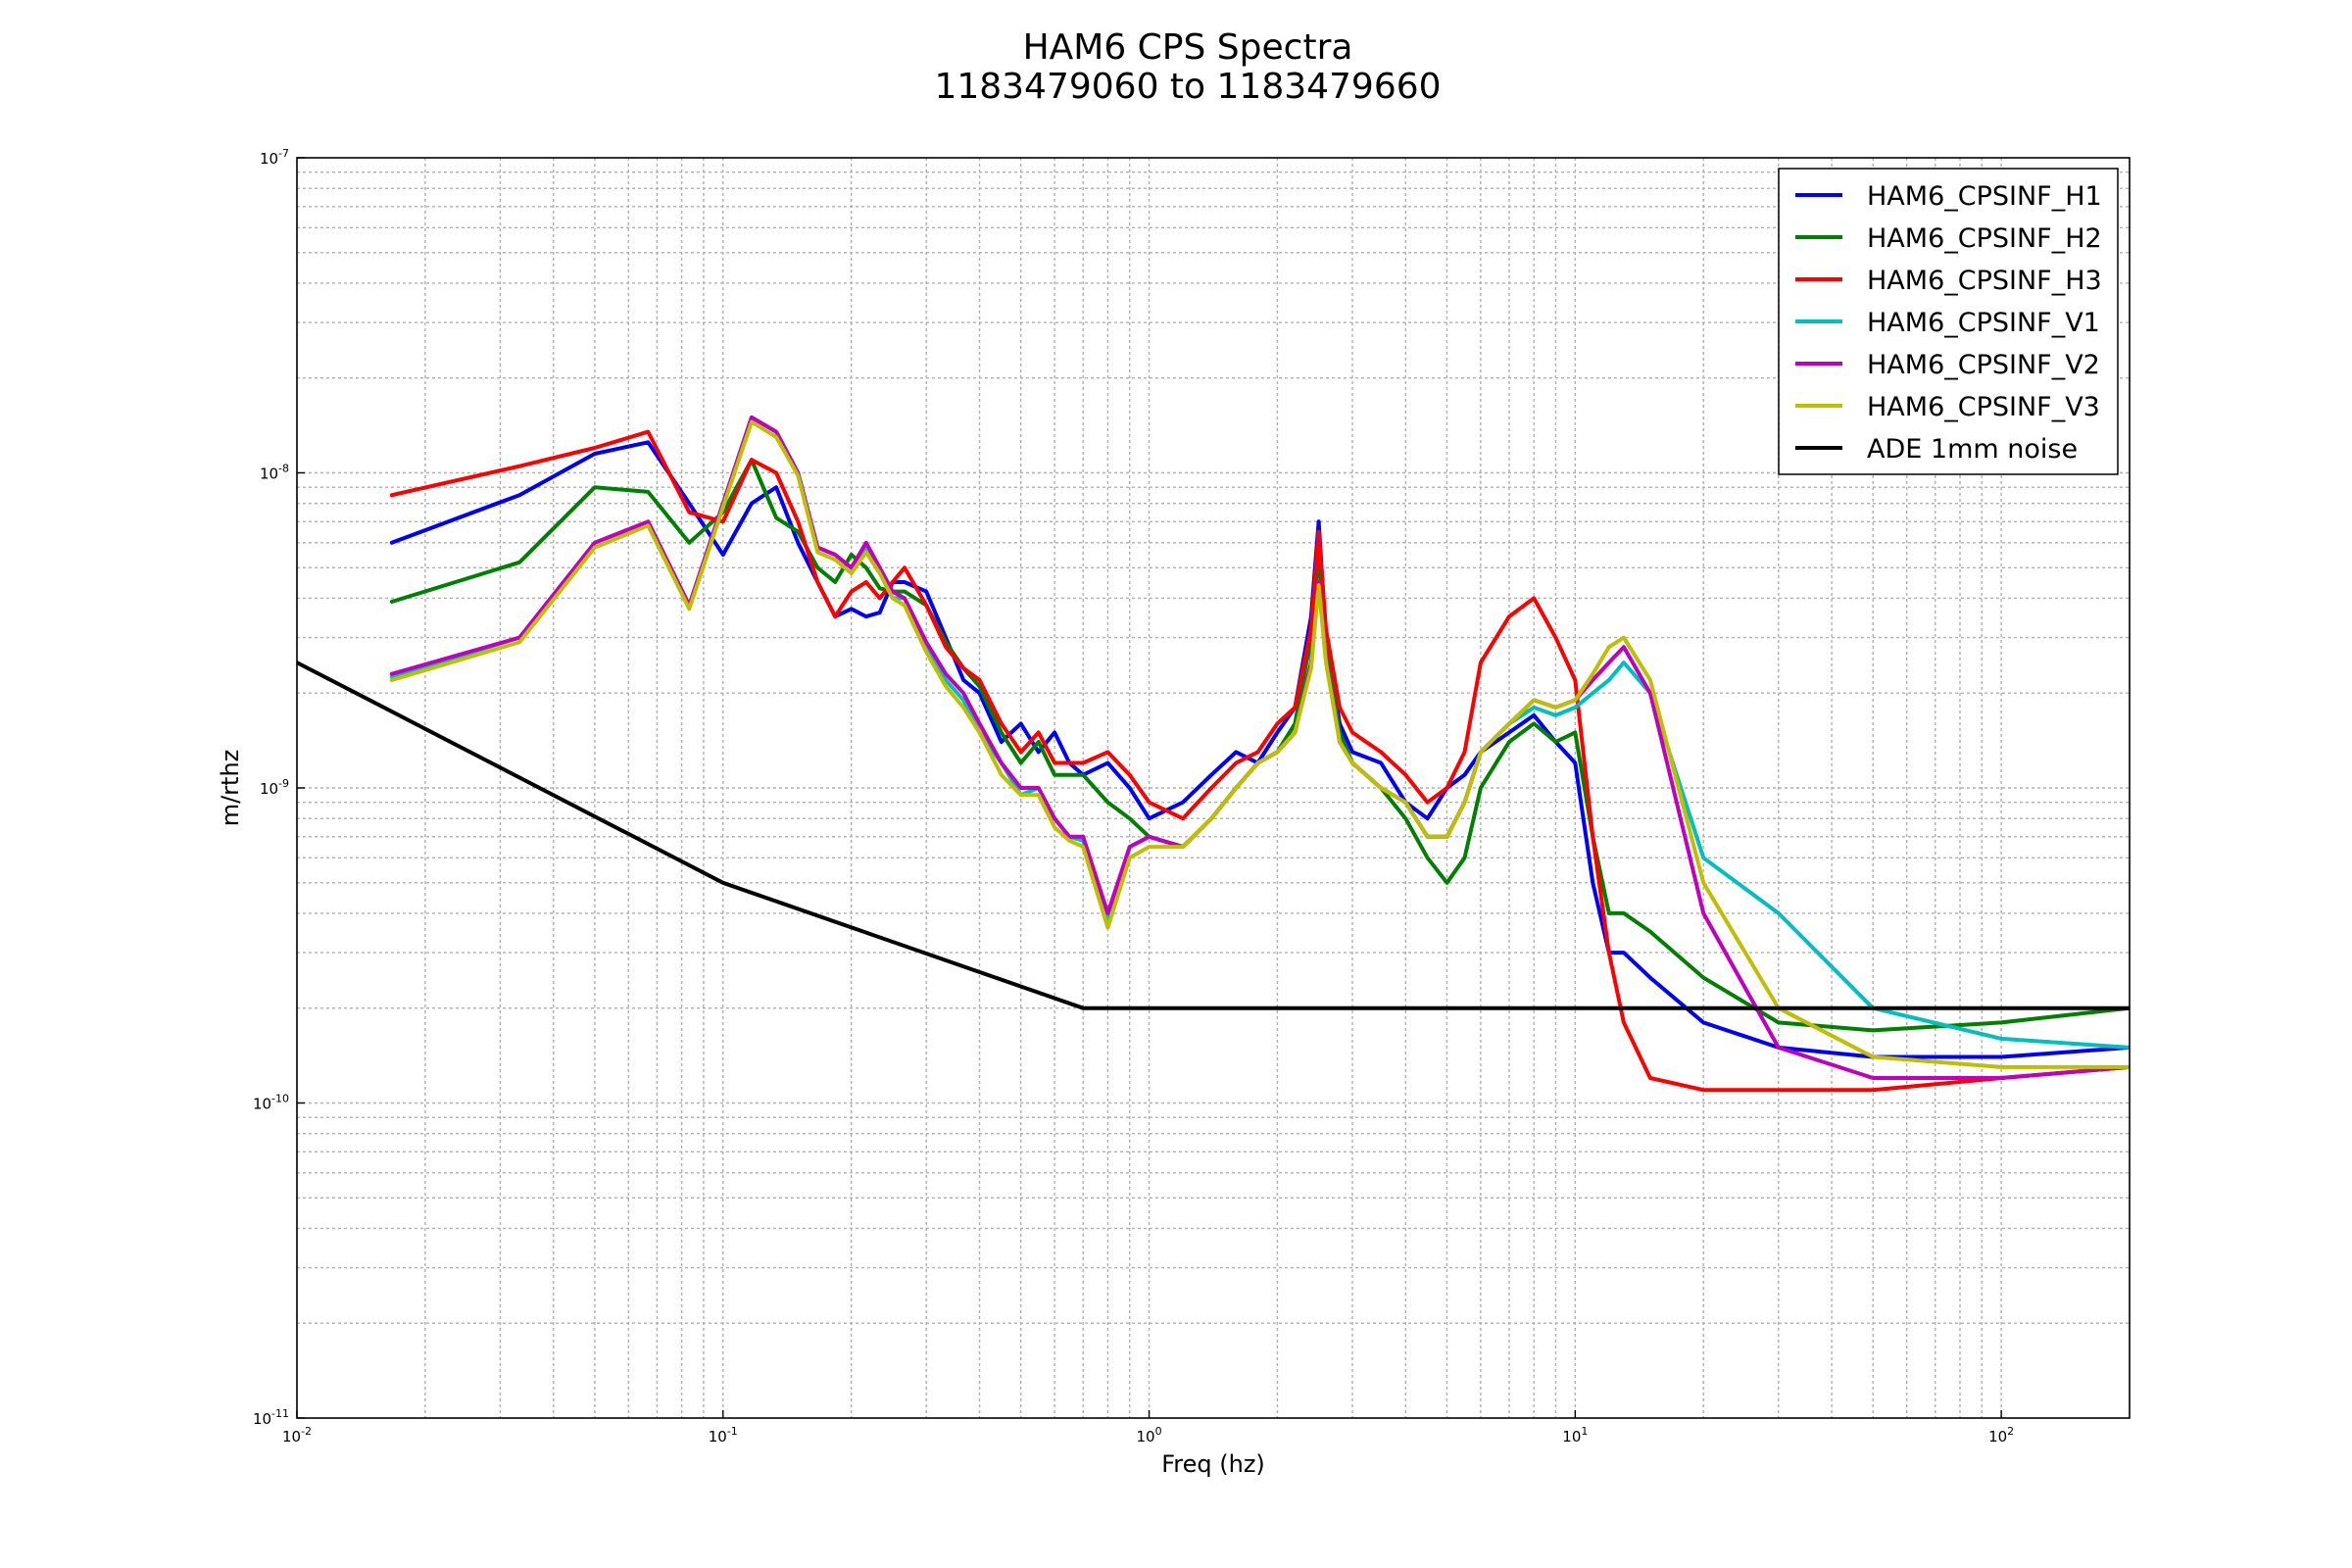 Image resolution: width=2352 pixels, height=1568 pixels. Describe the element at coordinates (1983, 323) in the screenshot. I see `legend-label: HAM6_CPSINF_V1` at that location.